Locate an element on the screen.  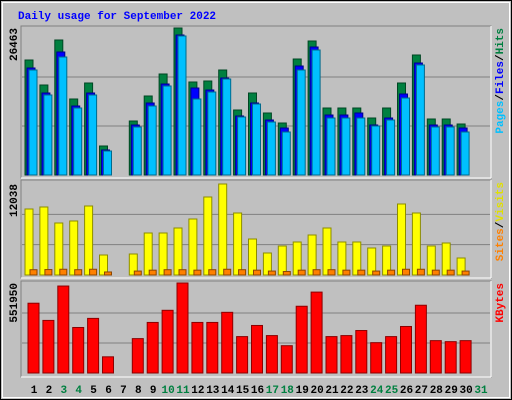
x-tick-label: 14 is located at coordinates (228, 391).